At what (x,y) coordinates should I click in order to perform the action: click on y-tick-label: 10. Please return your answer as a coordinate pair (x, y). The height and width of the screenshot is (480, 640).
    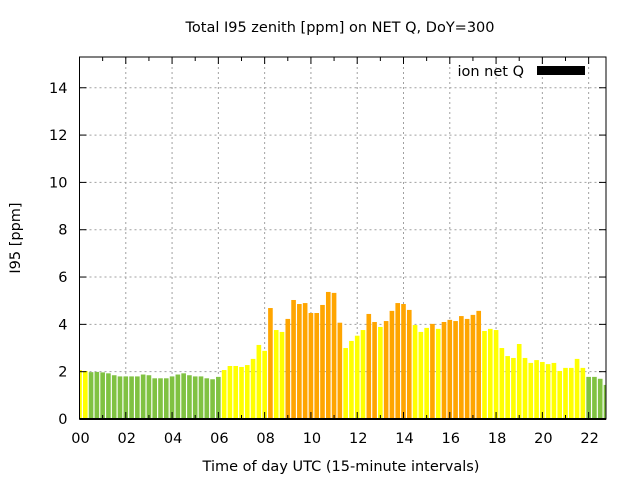
    Looking at the image, I should click on (58, 183).